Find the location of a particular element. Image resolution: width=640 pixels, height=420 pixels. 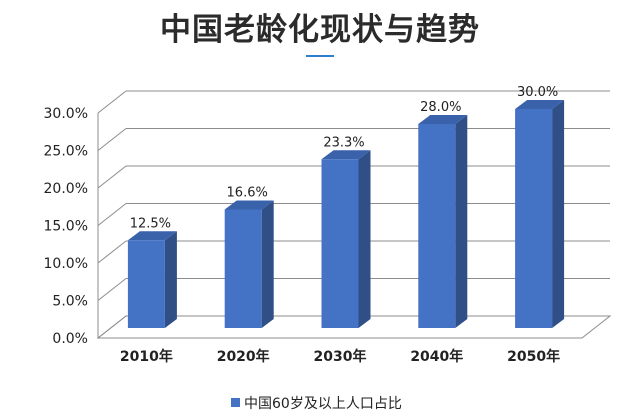

x-tick-label: 2040年 is located at coordinates (436, 356).